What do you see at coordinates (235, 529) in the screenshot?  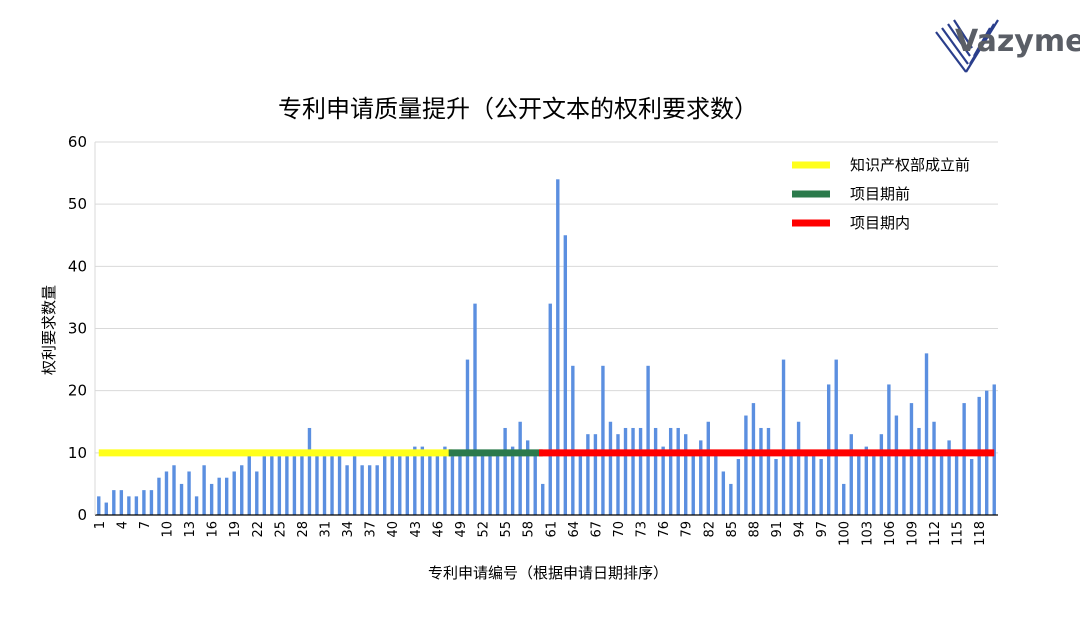 I see `x-tick-label: 19` at bounding box center [235, 529].